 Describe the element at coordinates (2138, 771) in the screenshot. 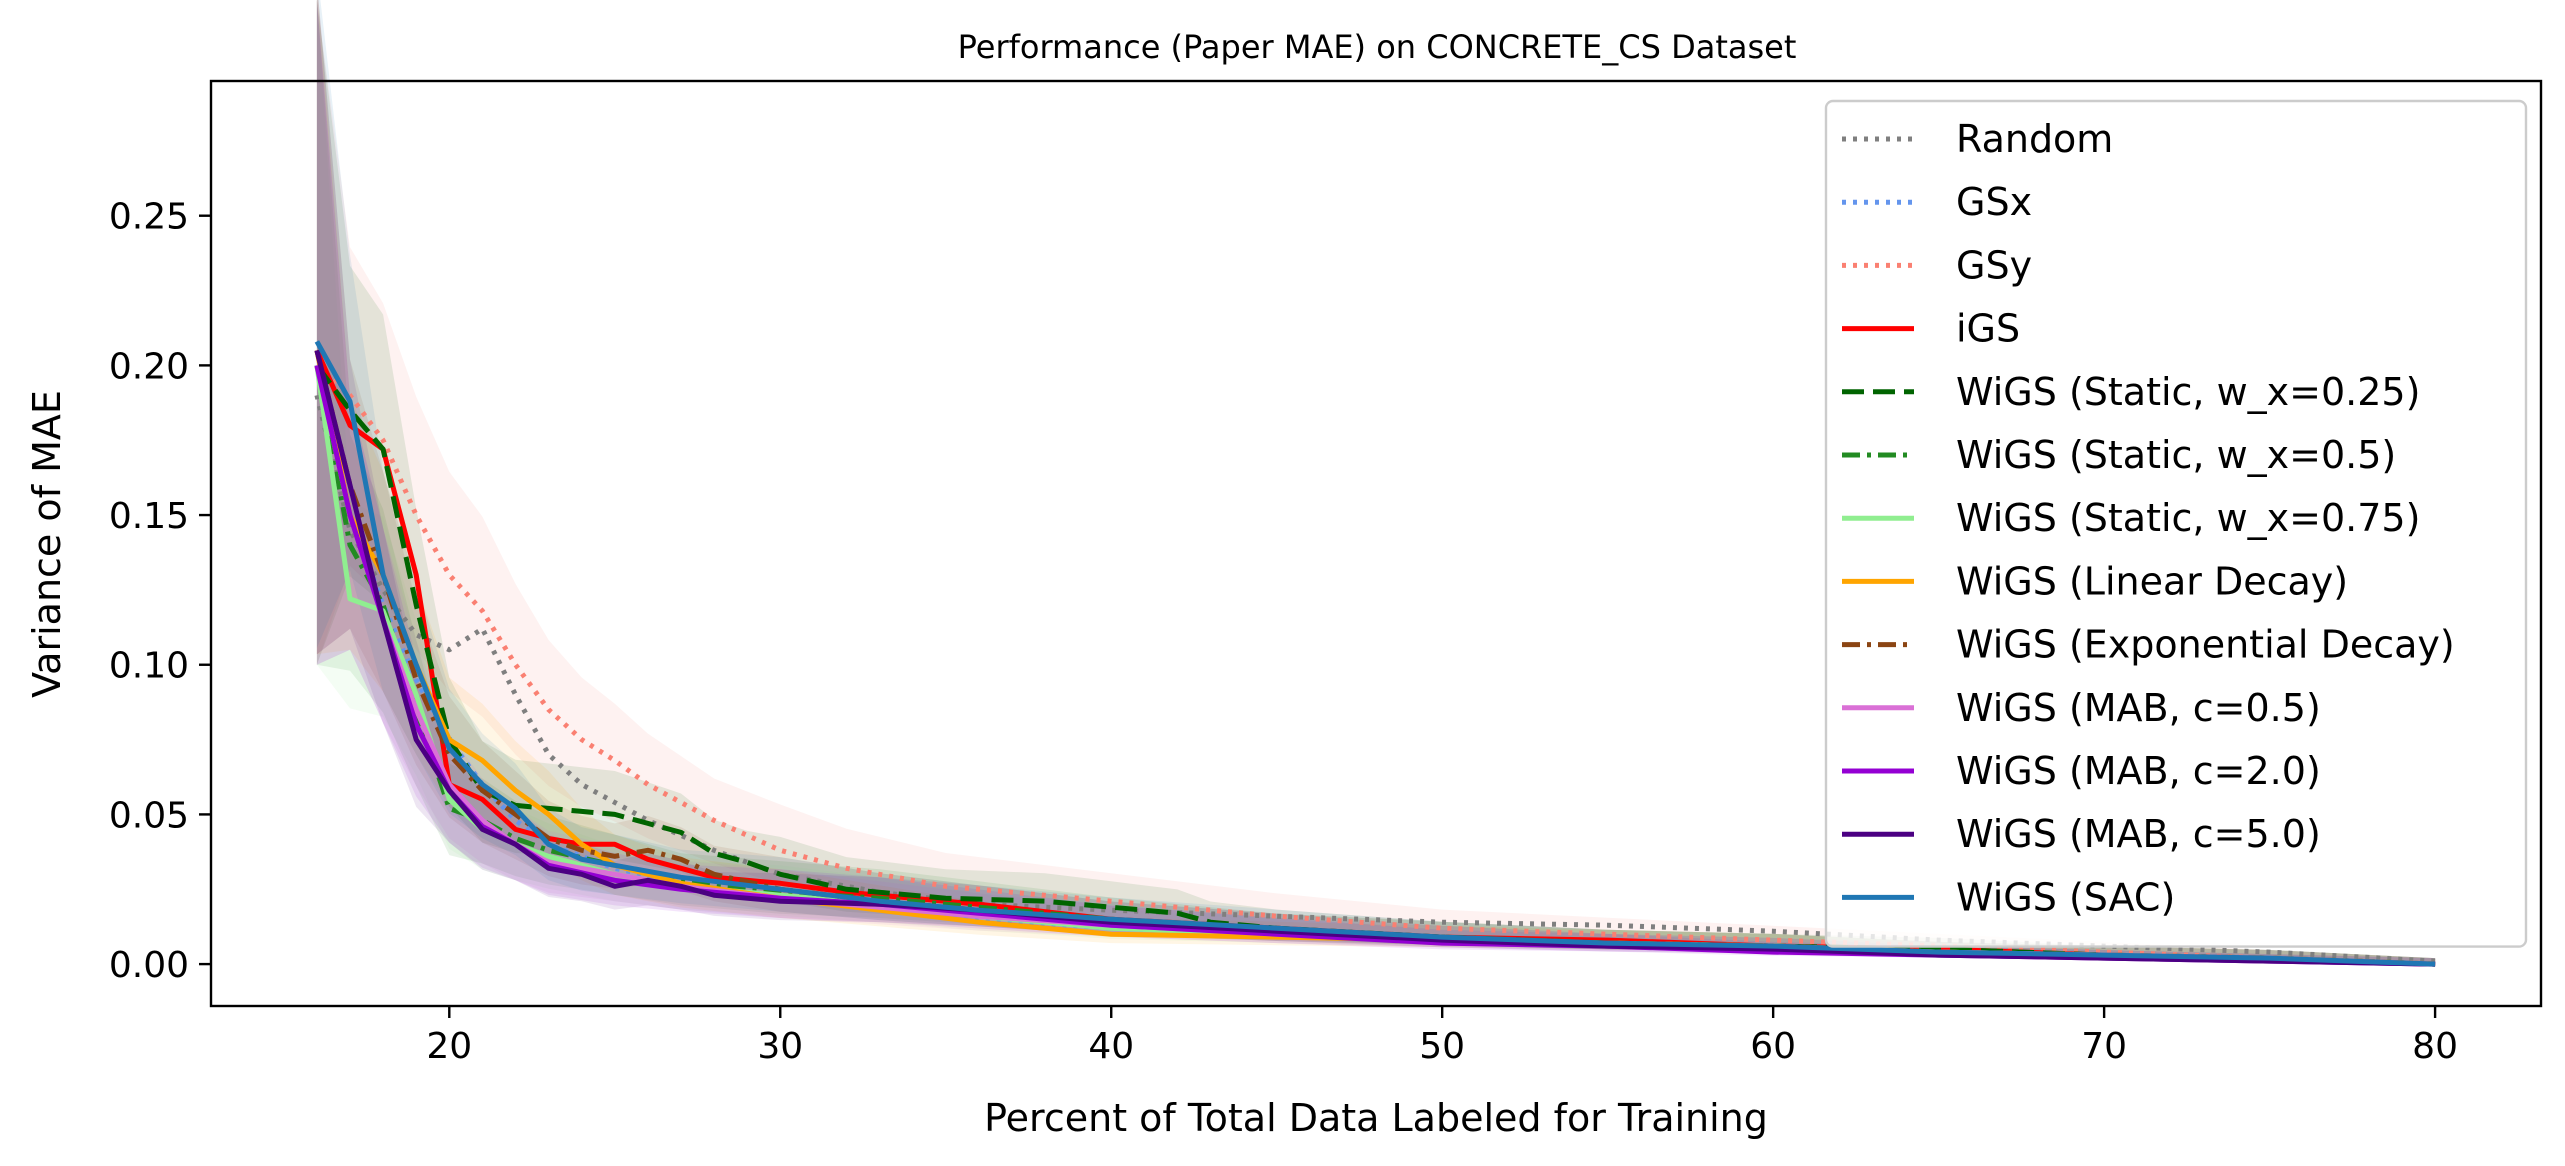

I see `legend-label-wigs-mab-c-2-0: WiGS (MAB, c=2.0)` at that location.